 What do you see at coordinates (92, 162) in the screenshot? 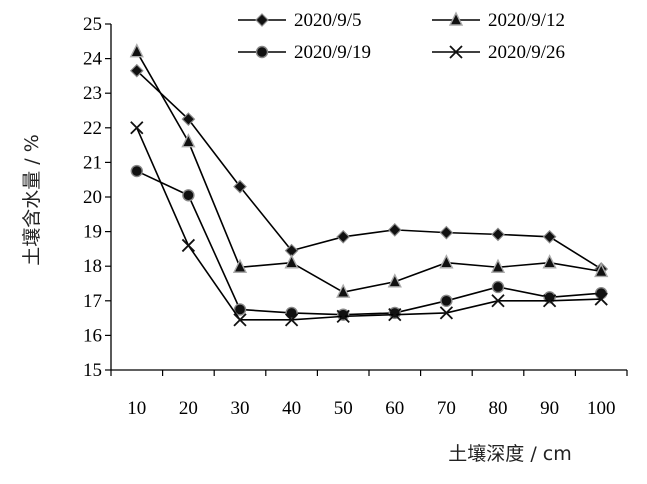
I see `y-tick-label: 21` at bounding box center [92, 162].